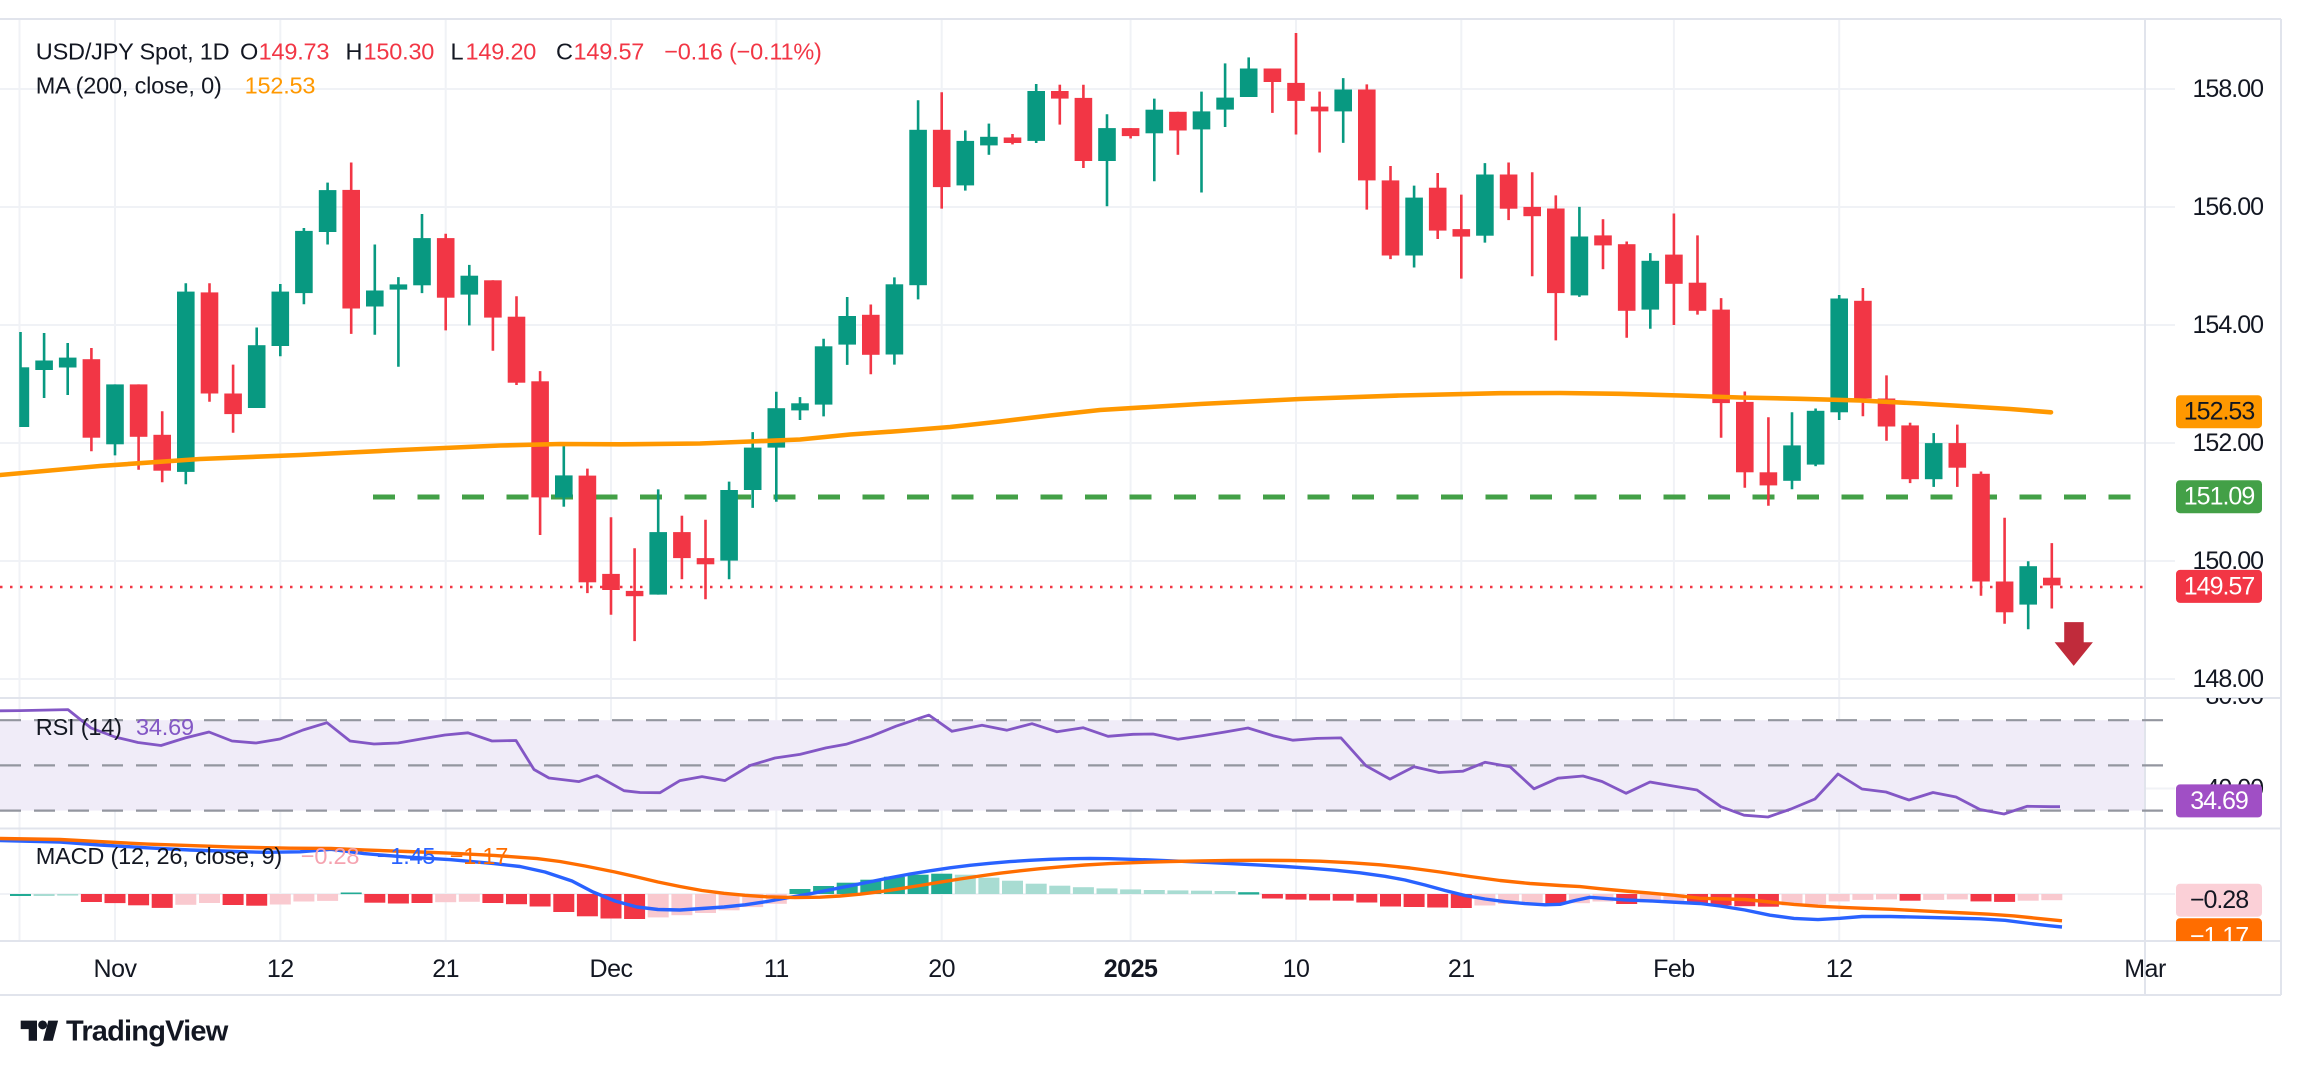 The height and width of the screenshot is (1066, 2304). Describe the element at coordinates (354, 52) in the screenshot. I see `svg-text: H` at that location.